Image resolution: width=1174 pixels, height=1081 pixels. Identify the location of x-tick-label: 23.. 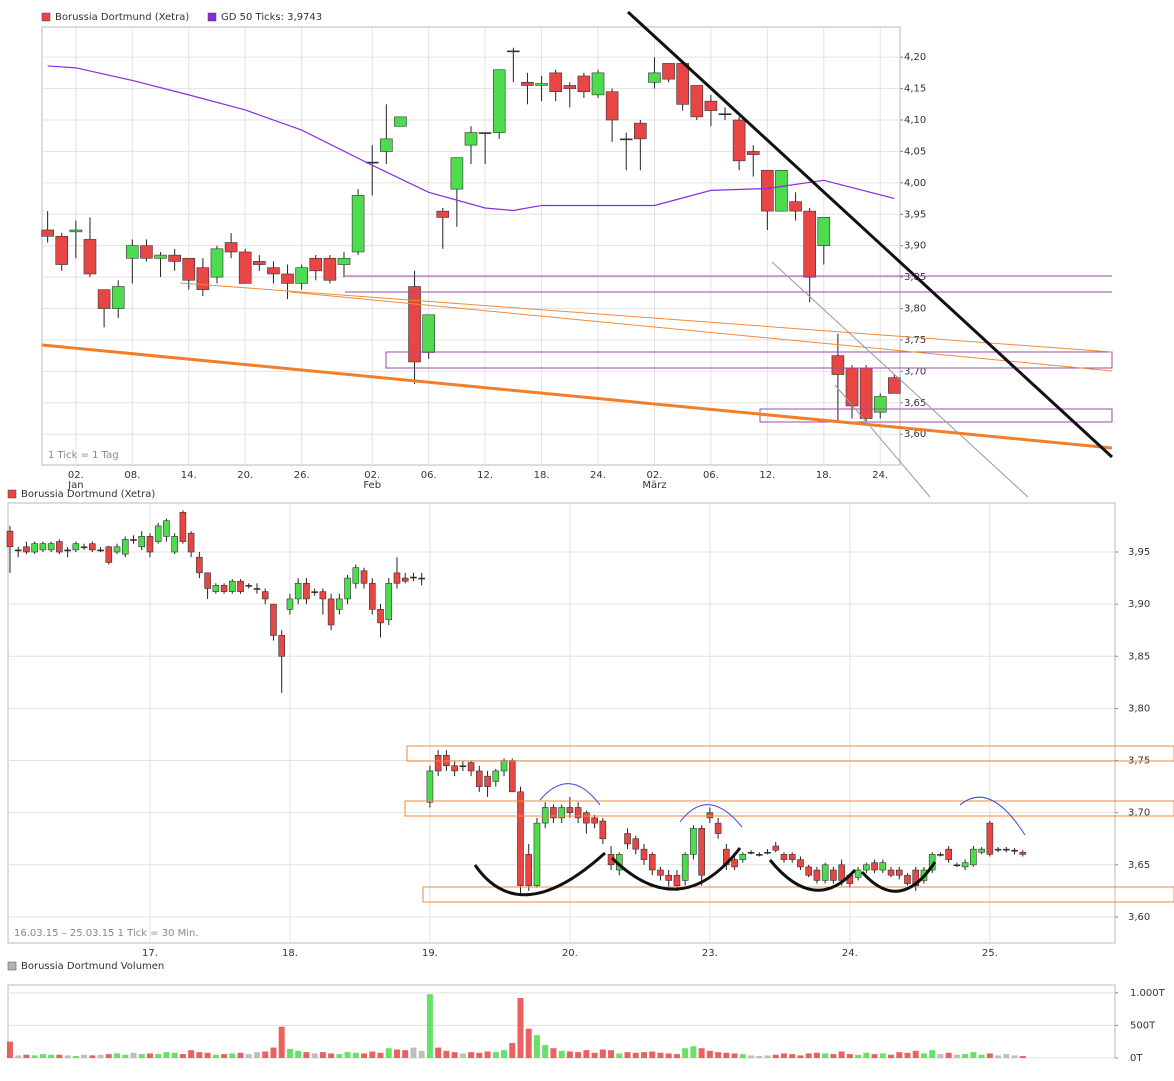
(710, 953).